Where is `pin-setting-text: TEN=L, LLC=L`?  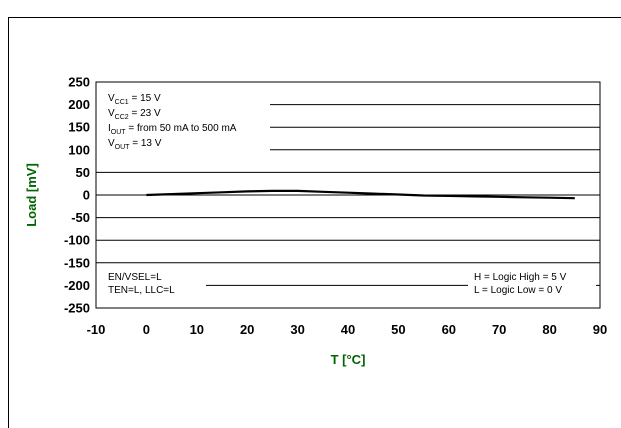 pin-setting-text: TEN=L, LLC=L is located at coordinates (141, 290).